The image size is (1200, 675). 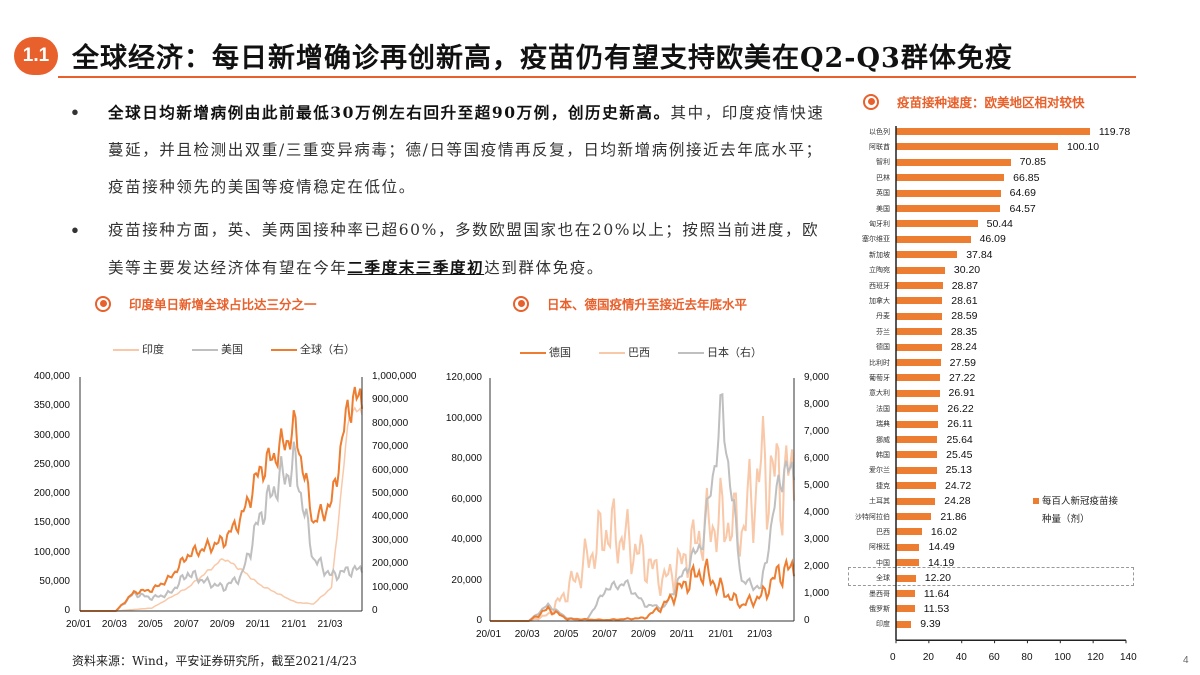 I want to click on bar-row: 阿根廷 14.49, so click(x=902, y=547).